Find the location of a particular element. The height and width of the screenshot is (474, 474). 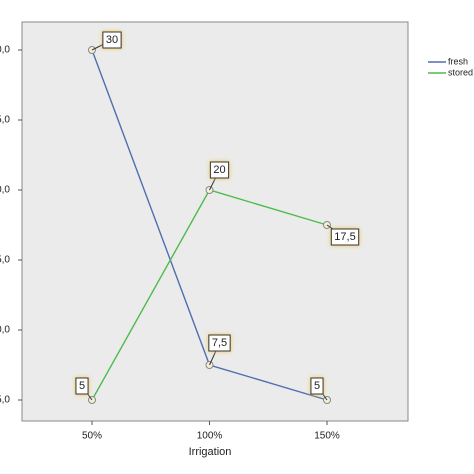

x-axis-label: Irrigation is located at coordinates (210, 452).